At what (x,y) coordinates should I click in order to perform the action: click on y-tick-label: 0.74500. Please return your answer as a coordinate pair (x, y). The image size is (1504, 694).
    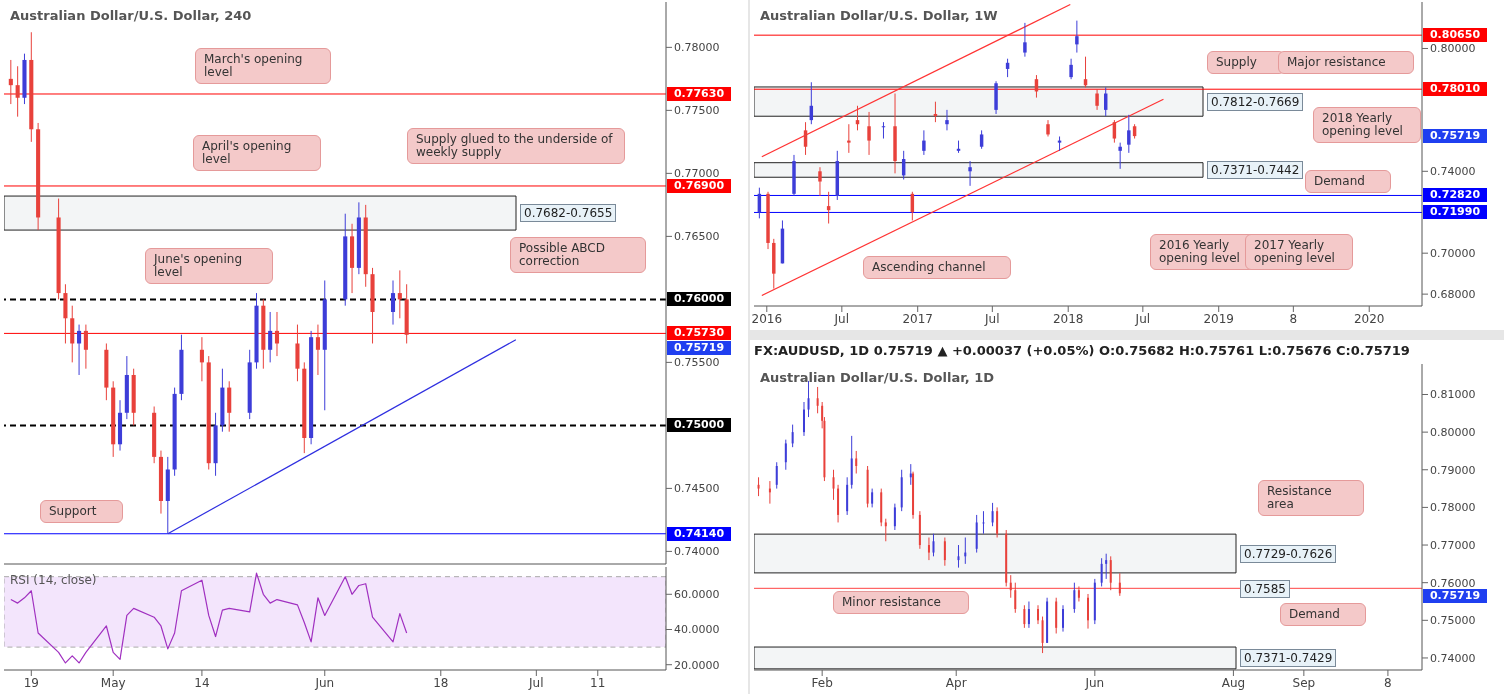
    Looking at the image, I should click on (697, 489).